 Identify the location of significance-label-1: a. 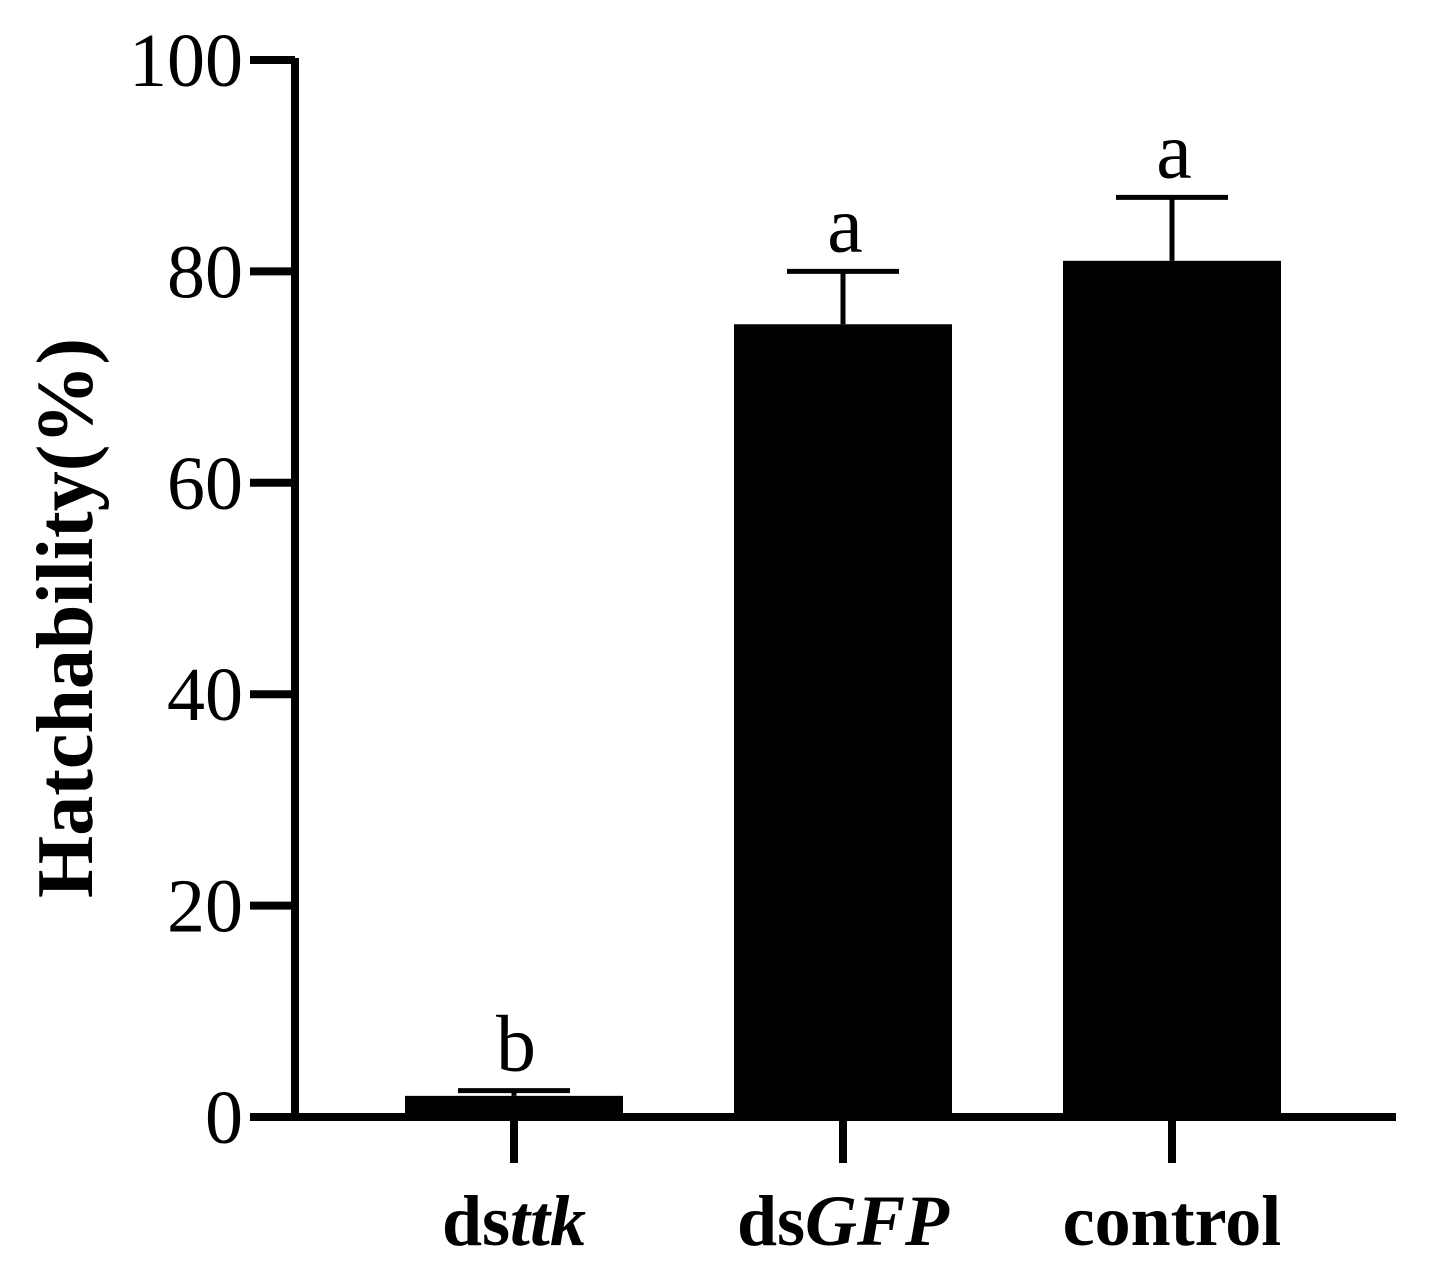
(845, 225).